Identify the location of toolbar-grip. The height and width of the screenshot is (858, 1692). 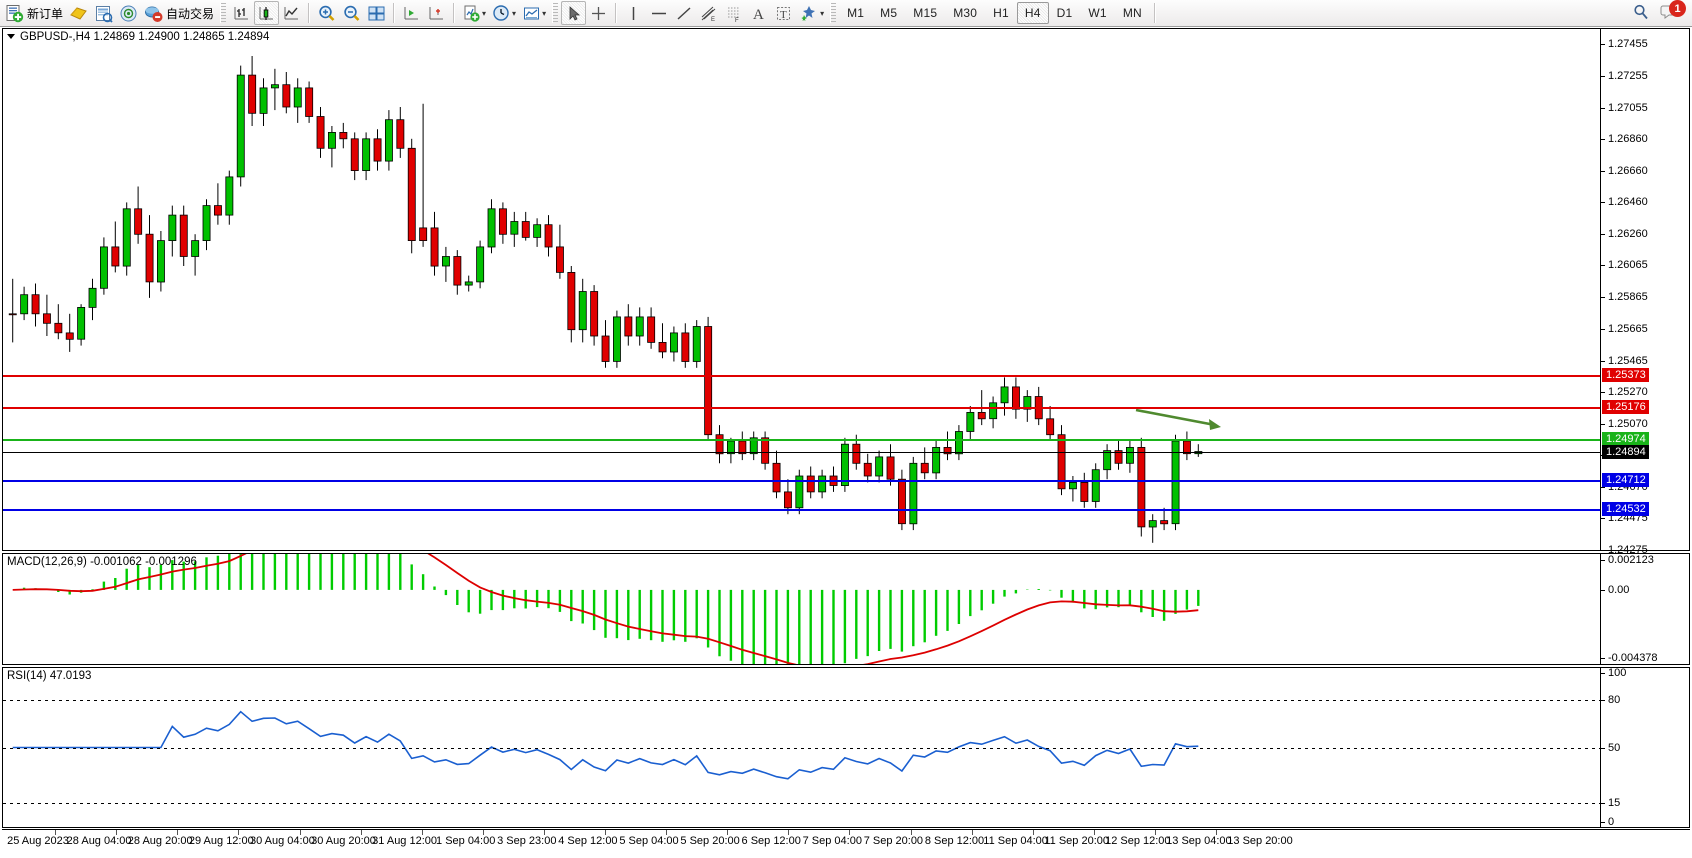
(223, 13).